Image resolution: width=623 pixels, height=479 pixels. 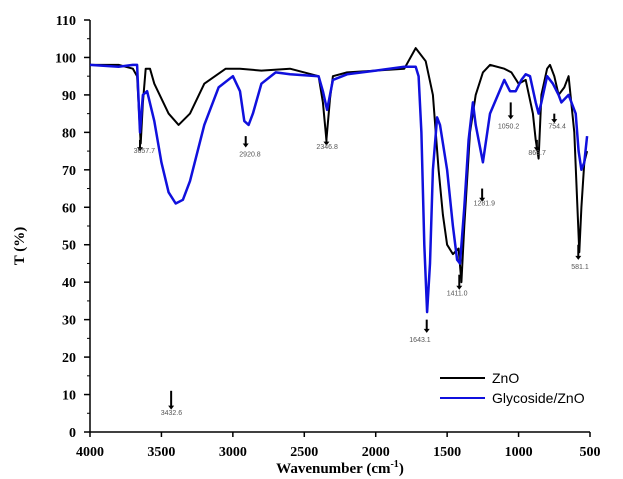 I want to click on x-axis-title-sup: -1, so click(x=394, y=464).